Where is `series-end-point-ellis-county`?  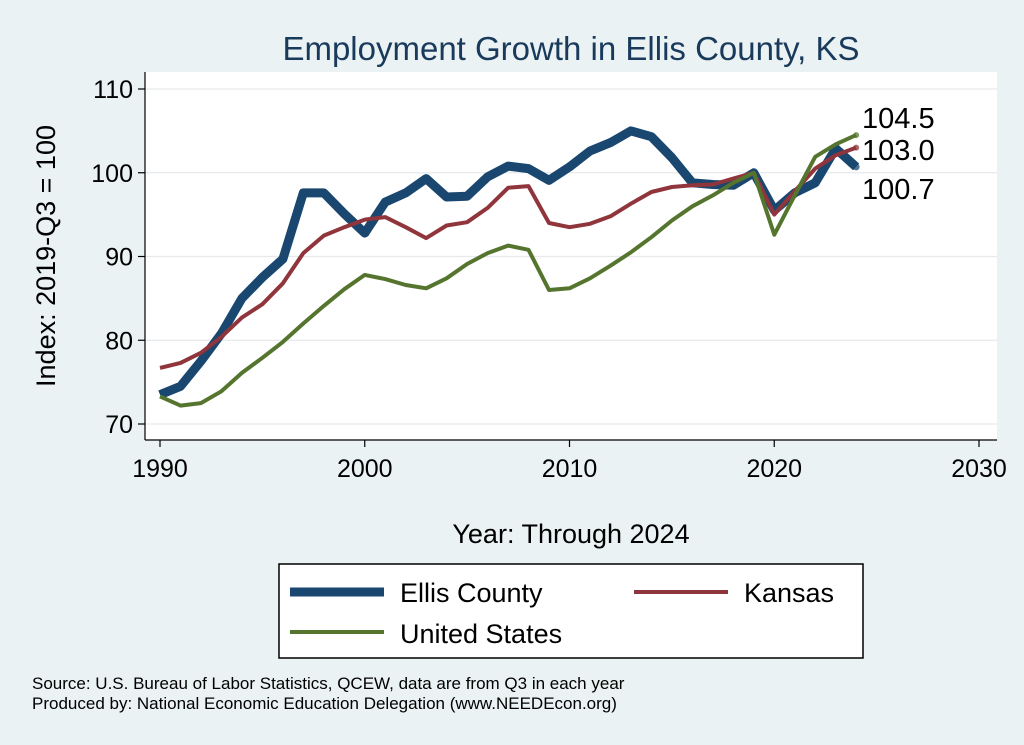 series-end-point-ellis-county is located at coordinates (856, 167).